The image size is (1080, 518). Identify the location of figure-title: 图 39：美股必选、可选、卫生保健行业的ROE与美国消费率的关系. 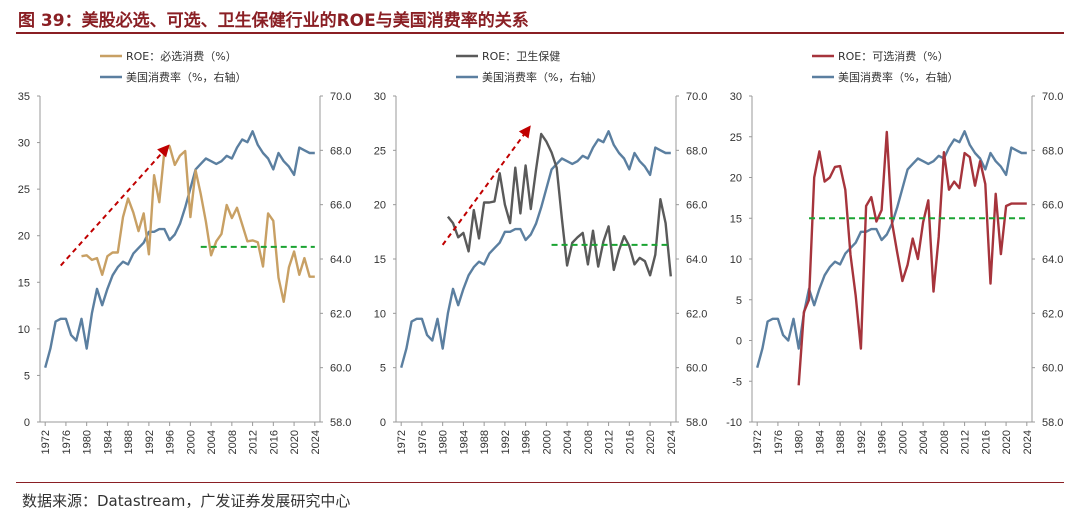
(273, 21).